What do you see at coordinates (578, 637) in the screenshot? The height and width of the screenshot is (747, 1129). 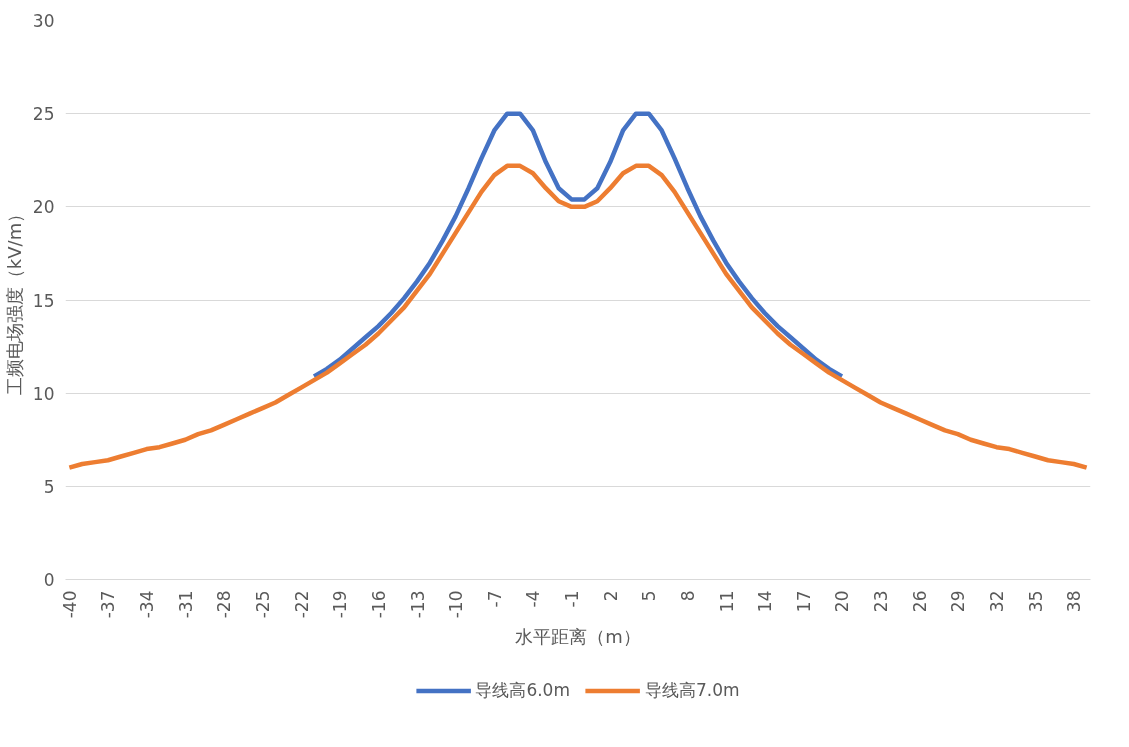 I see `x-axis-title: 水平距离（m）` at bounding box center [578, 637].